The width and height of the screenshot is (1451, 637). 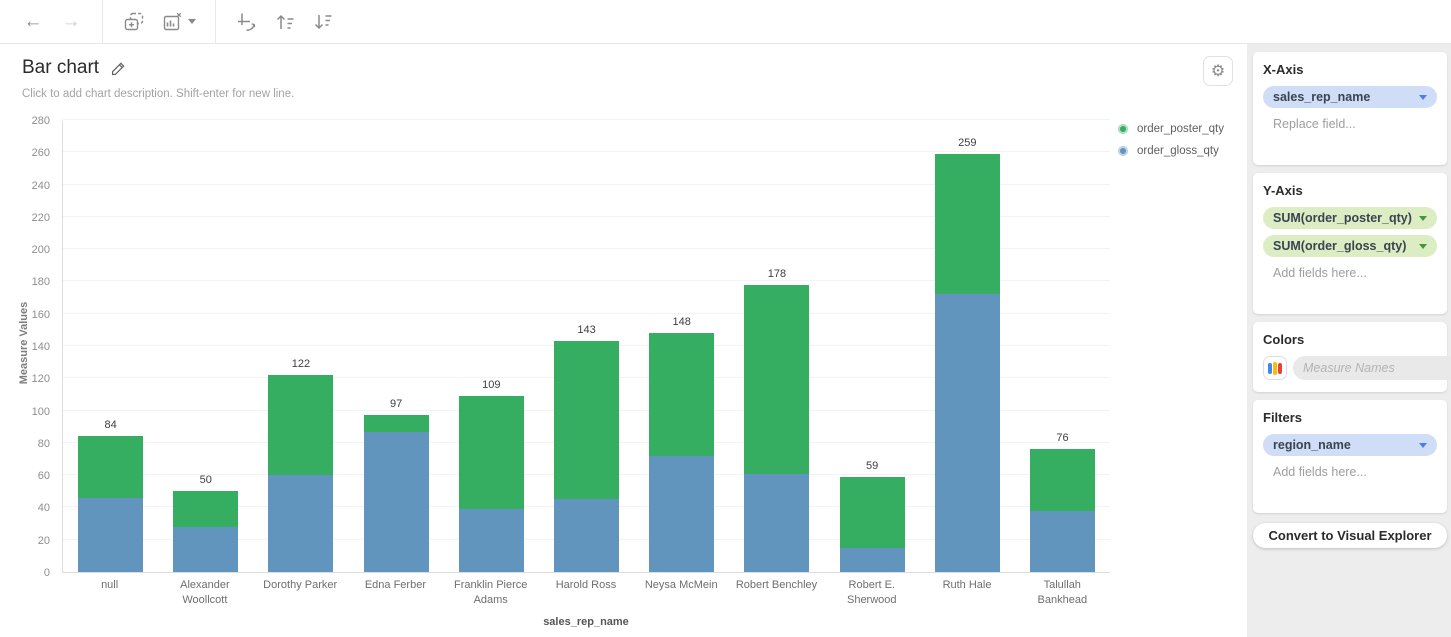 What do you see at coordinates (1171, 129) in the screenshot?
I see `legend-item: order_poster_qty` at bounding box center [1171, 129].